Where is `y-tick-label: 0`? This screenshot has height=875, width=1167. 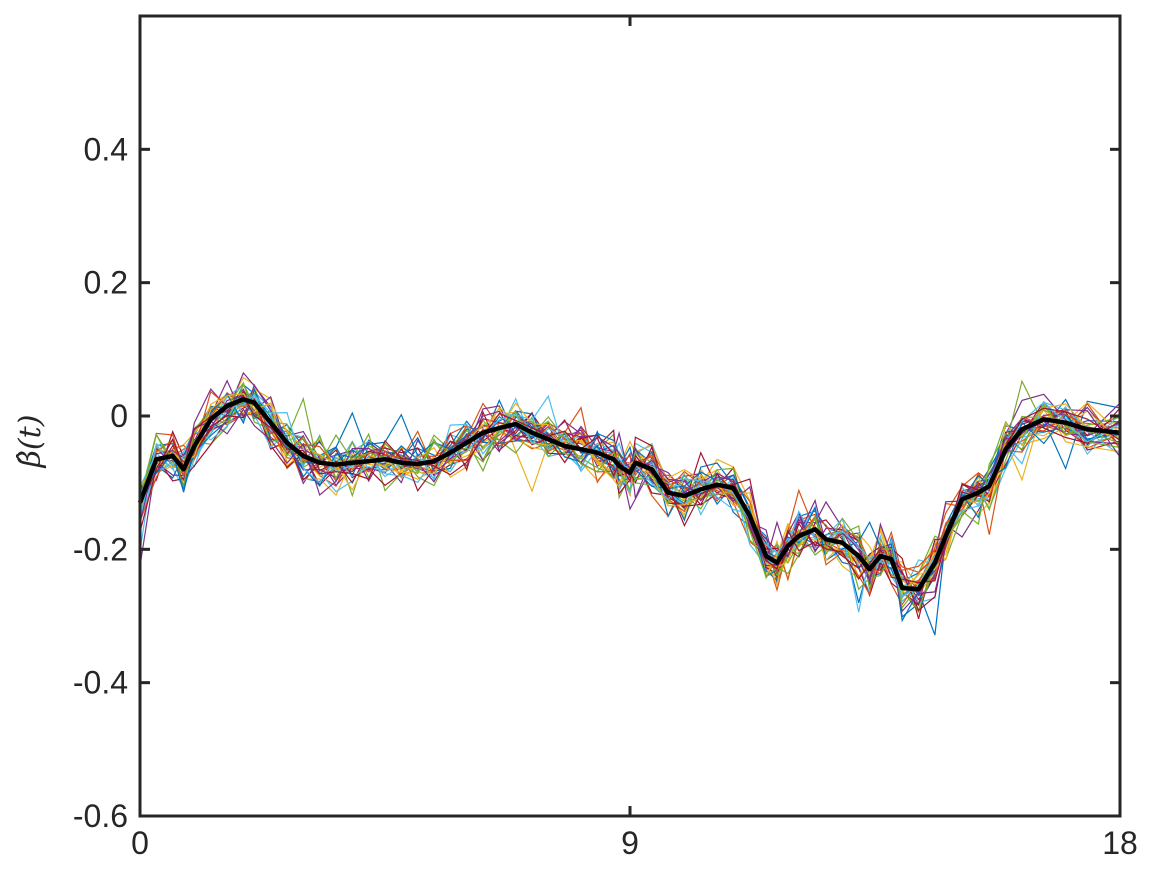
y-tick-label: 0 is located at coordinates (119, 416).